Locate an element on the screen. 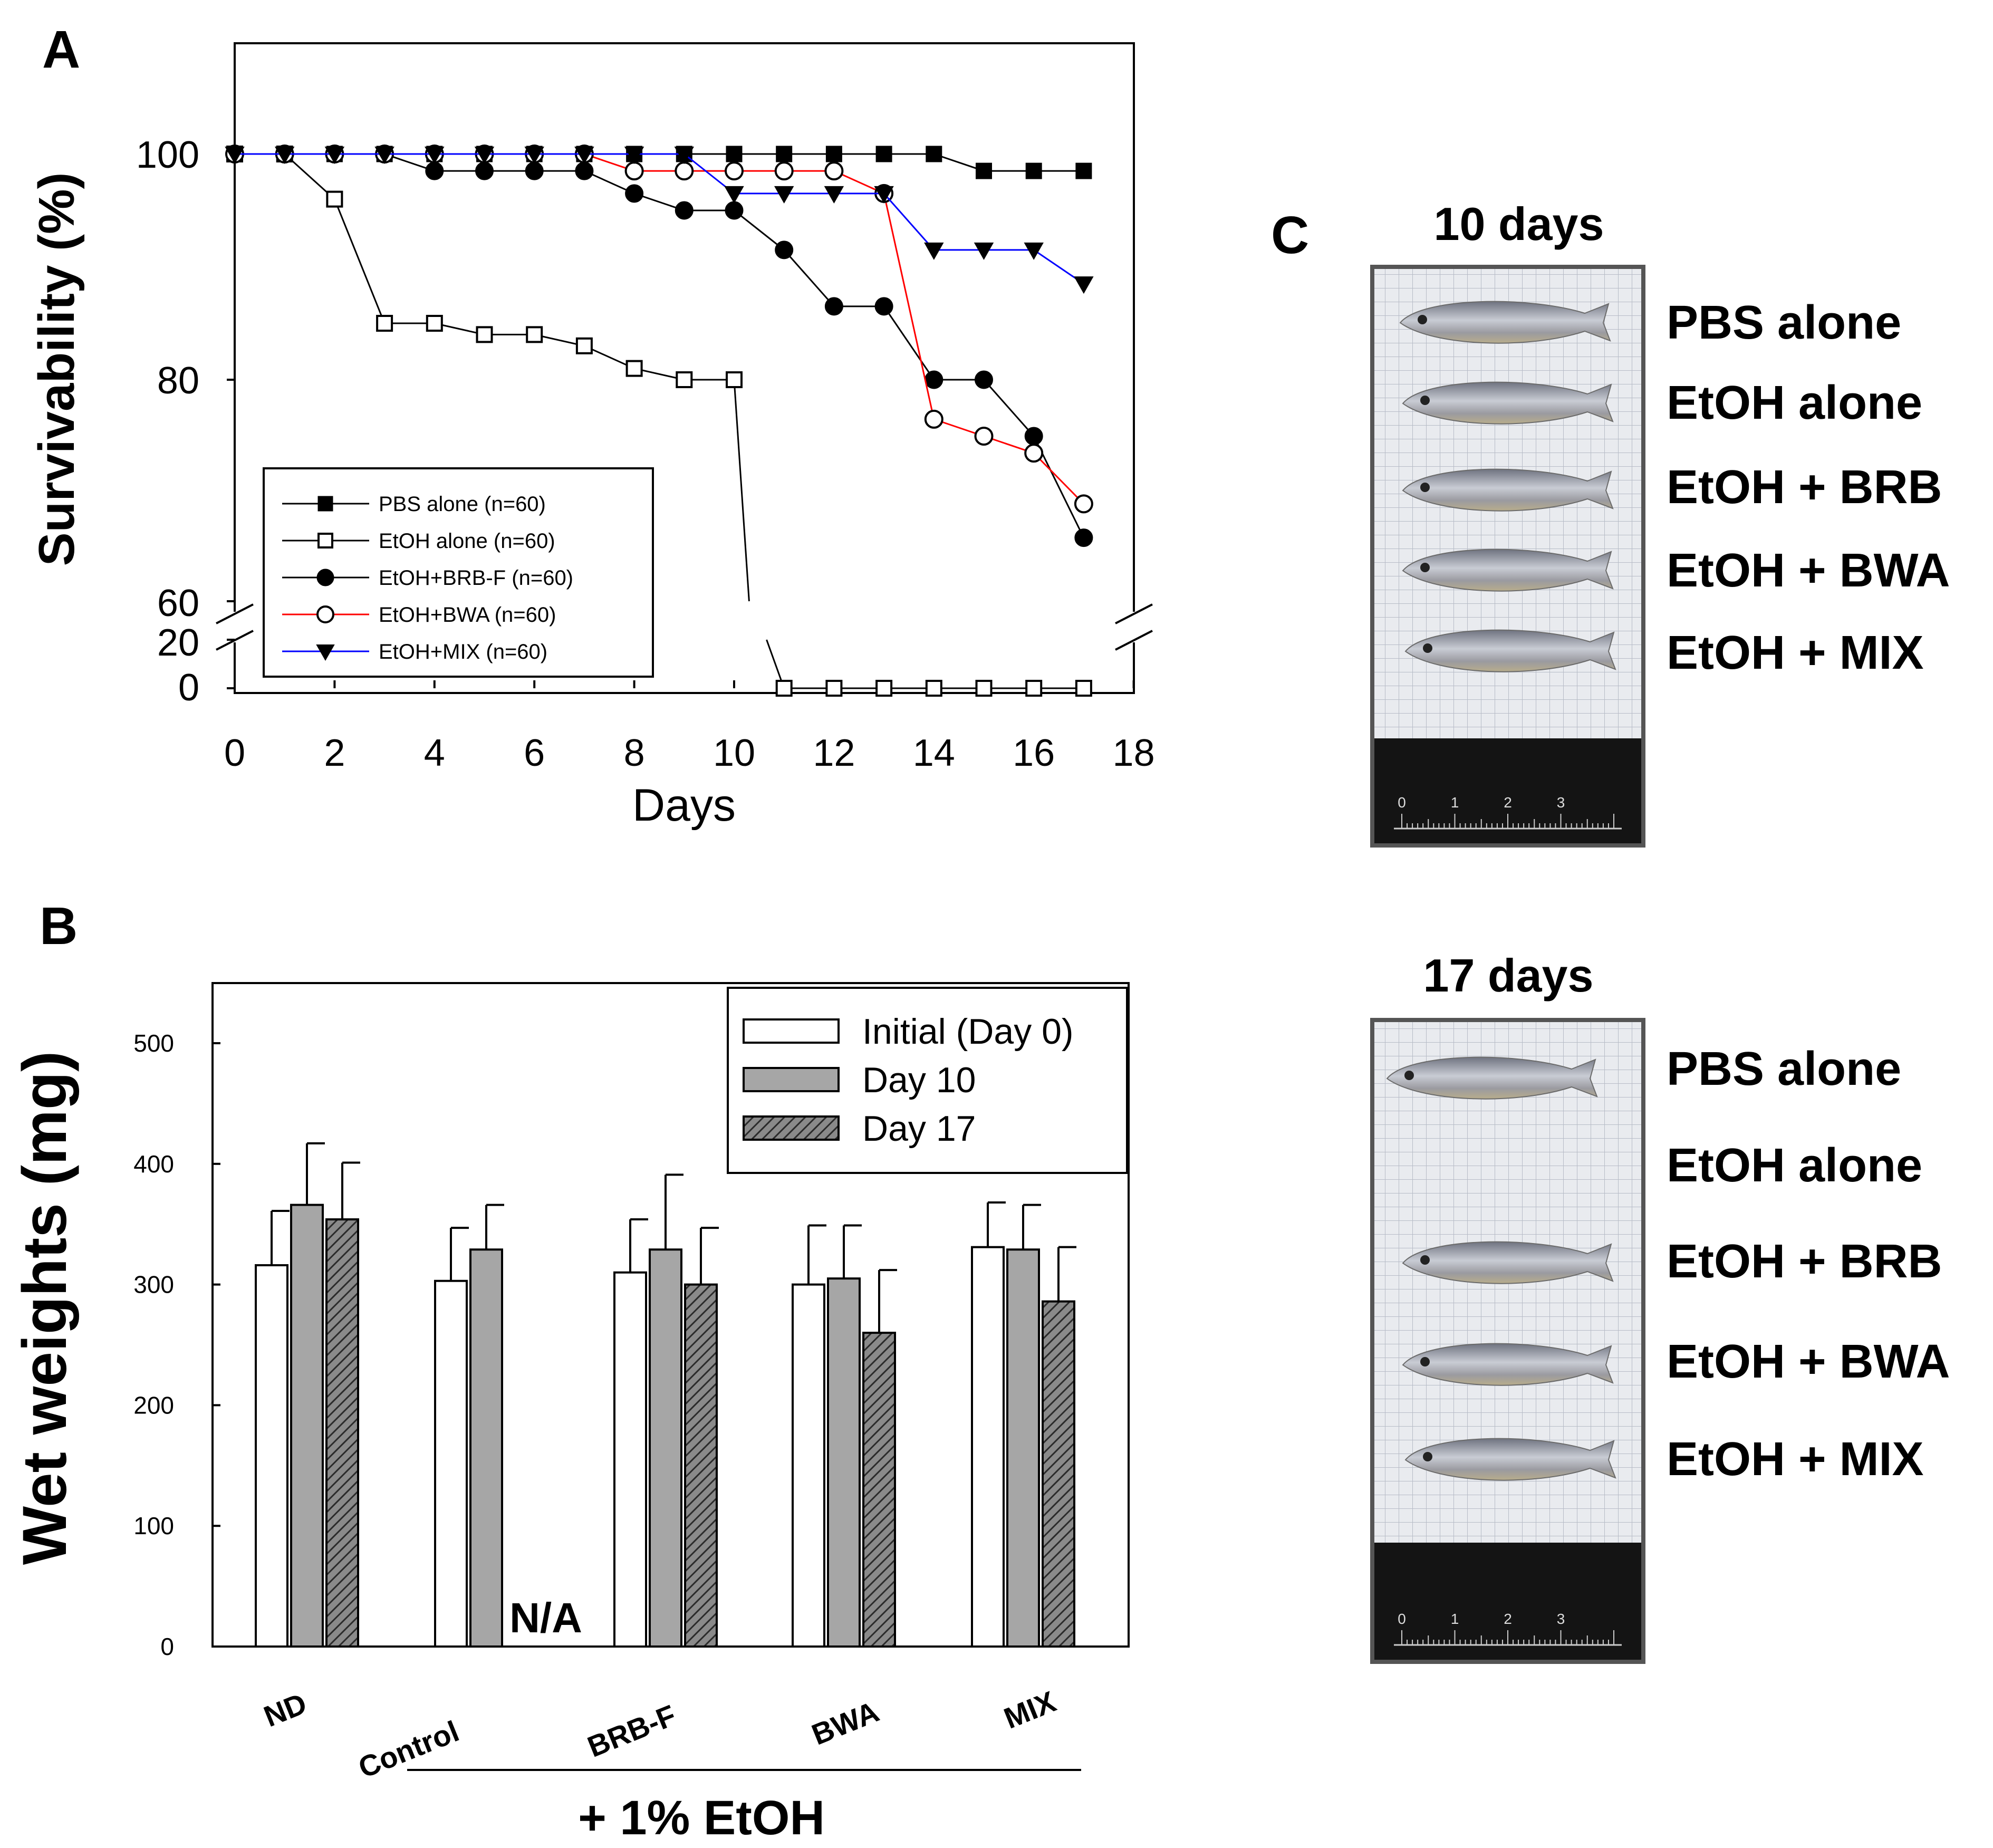  legend-label: Day 17 is located at coordinates (919, 1129).